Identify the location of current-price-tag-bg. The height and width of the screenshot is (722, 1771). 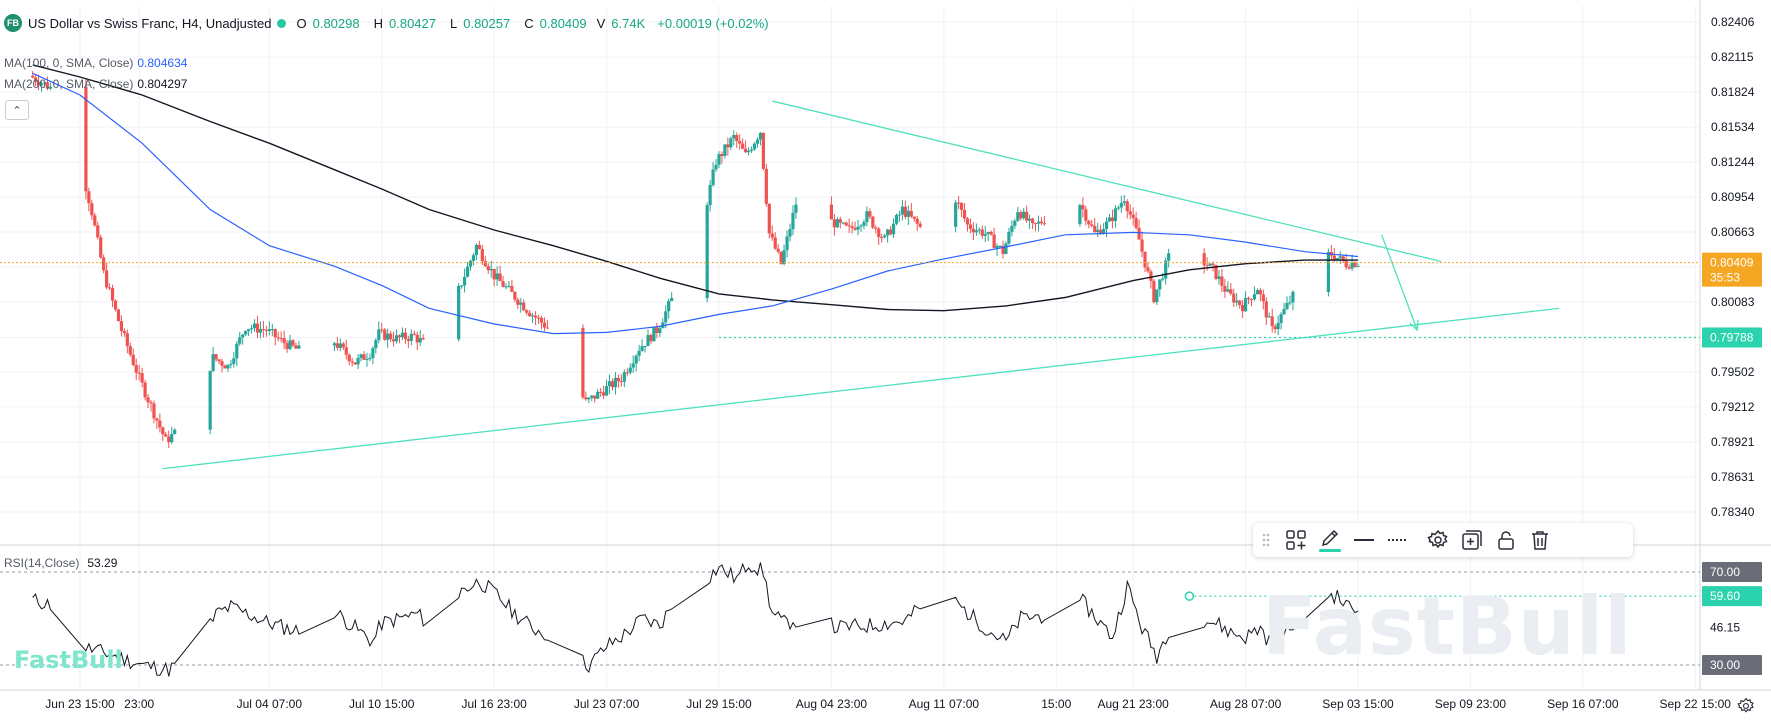
(1732, 269).